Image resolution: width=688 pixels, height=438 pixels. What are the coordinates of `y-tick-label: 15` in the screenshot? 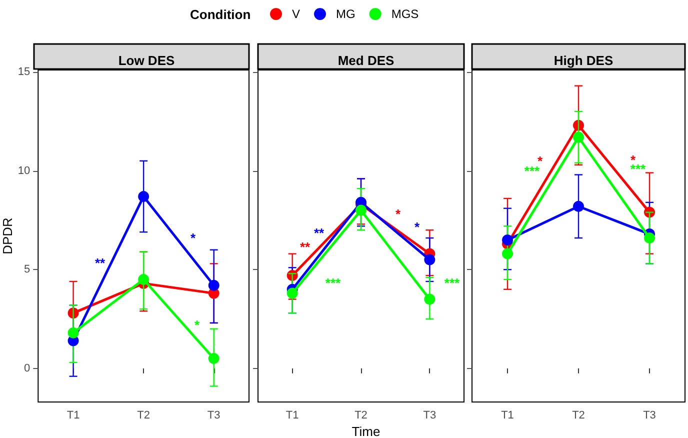 It's located at (24, 72).